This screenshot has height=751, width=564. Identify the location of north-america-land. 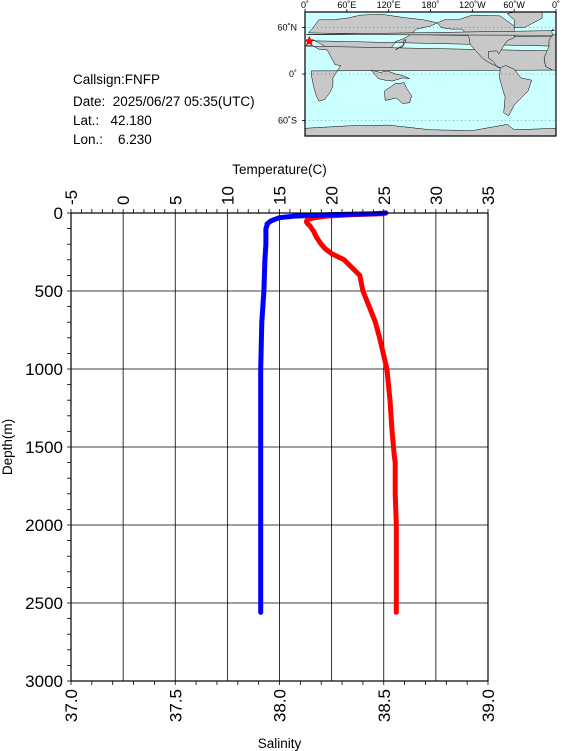
(476, 41).